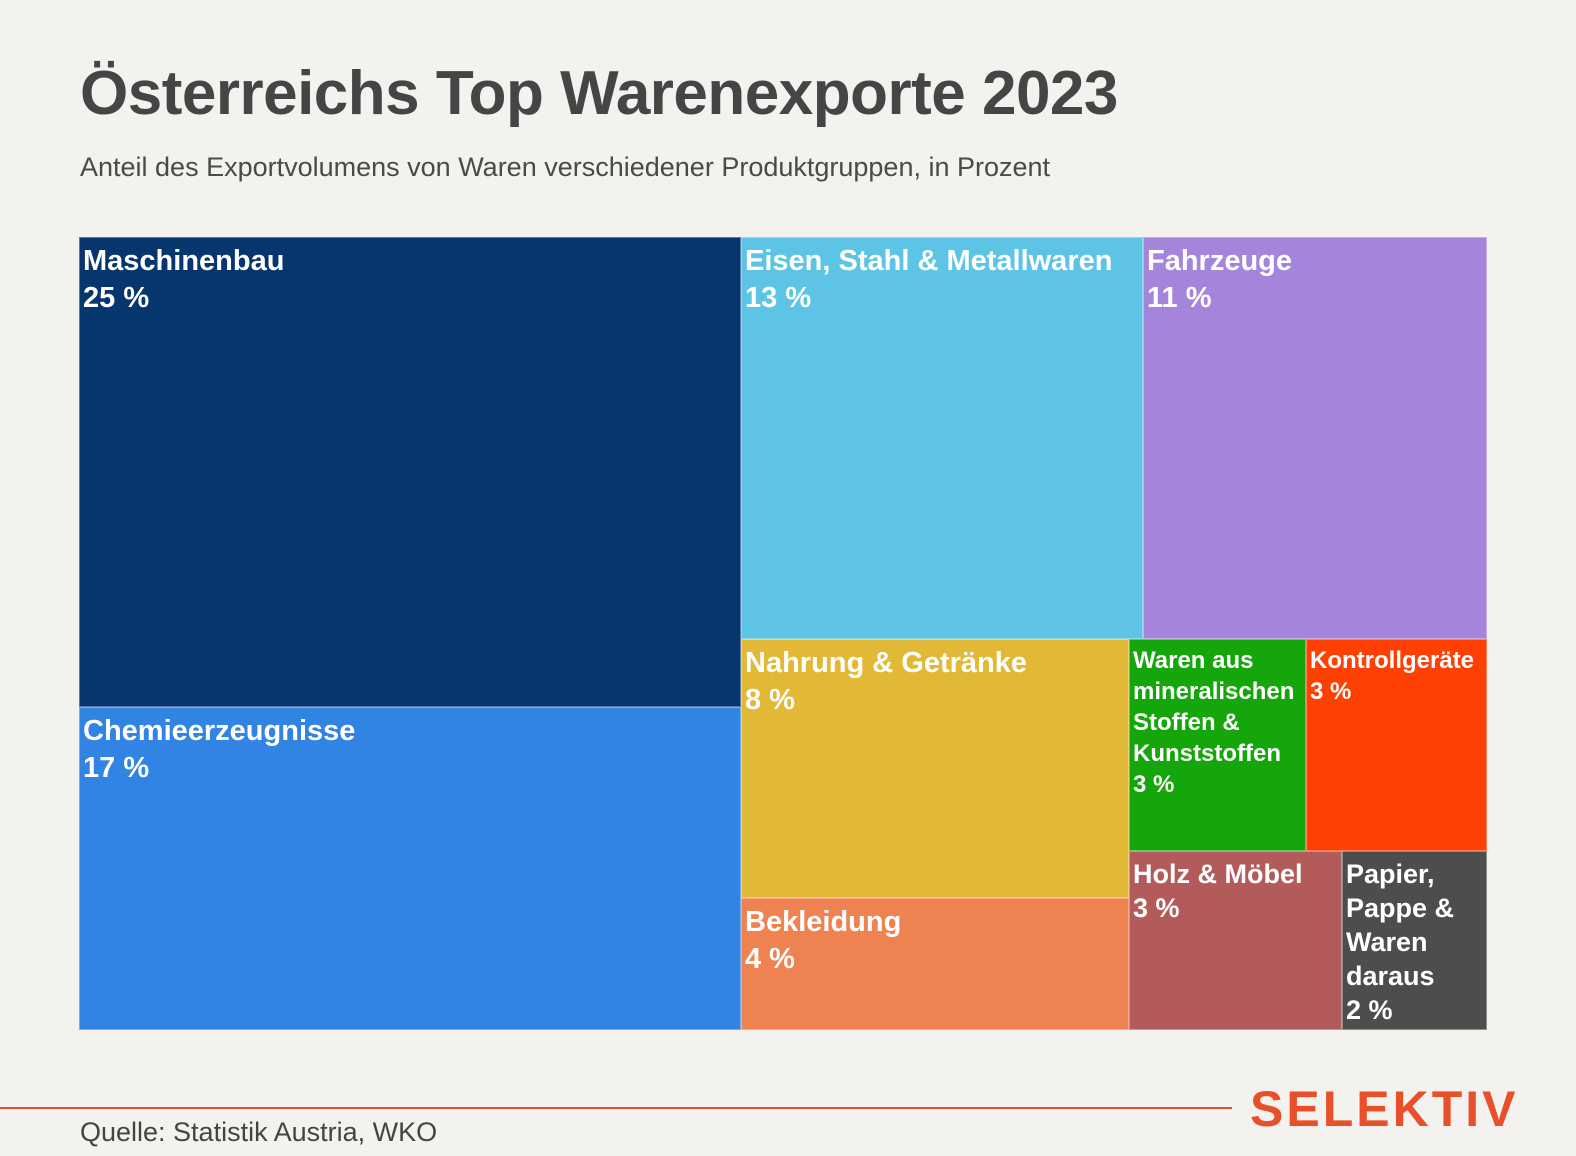  I want to click on tile-holz-moebel: Holz & Möbel 3 %, so click(1235, 940).